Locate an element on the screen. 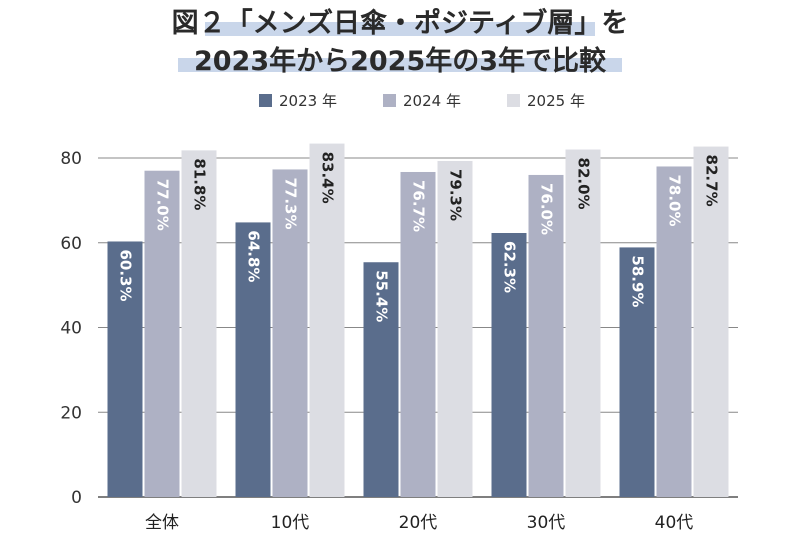 The image size is (800, 550). y-tick-label: 60 is located at coordinates (71, 244).